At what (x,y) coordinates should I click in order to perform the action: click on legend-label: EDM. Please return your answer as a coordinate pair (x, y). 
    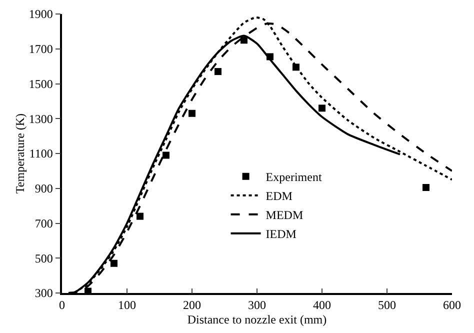
    Looking at the image, I should click on (279, 196).